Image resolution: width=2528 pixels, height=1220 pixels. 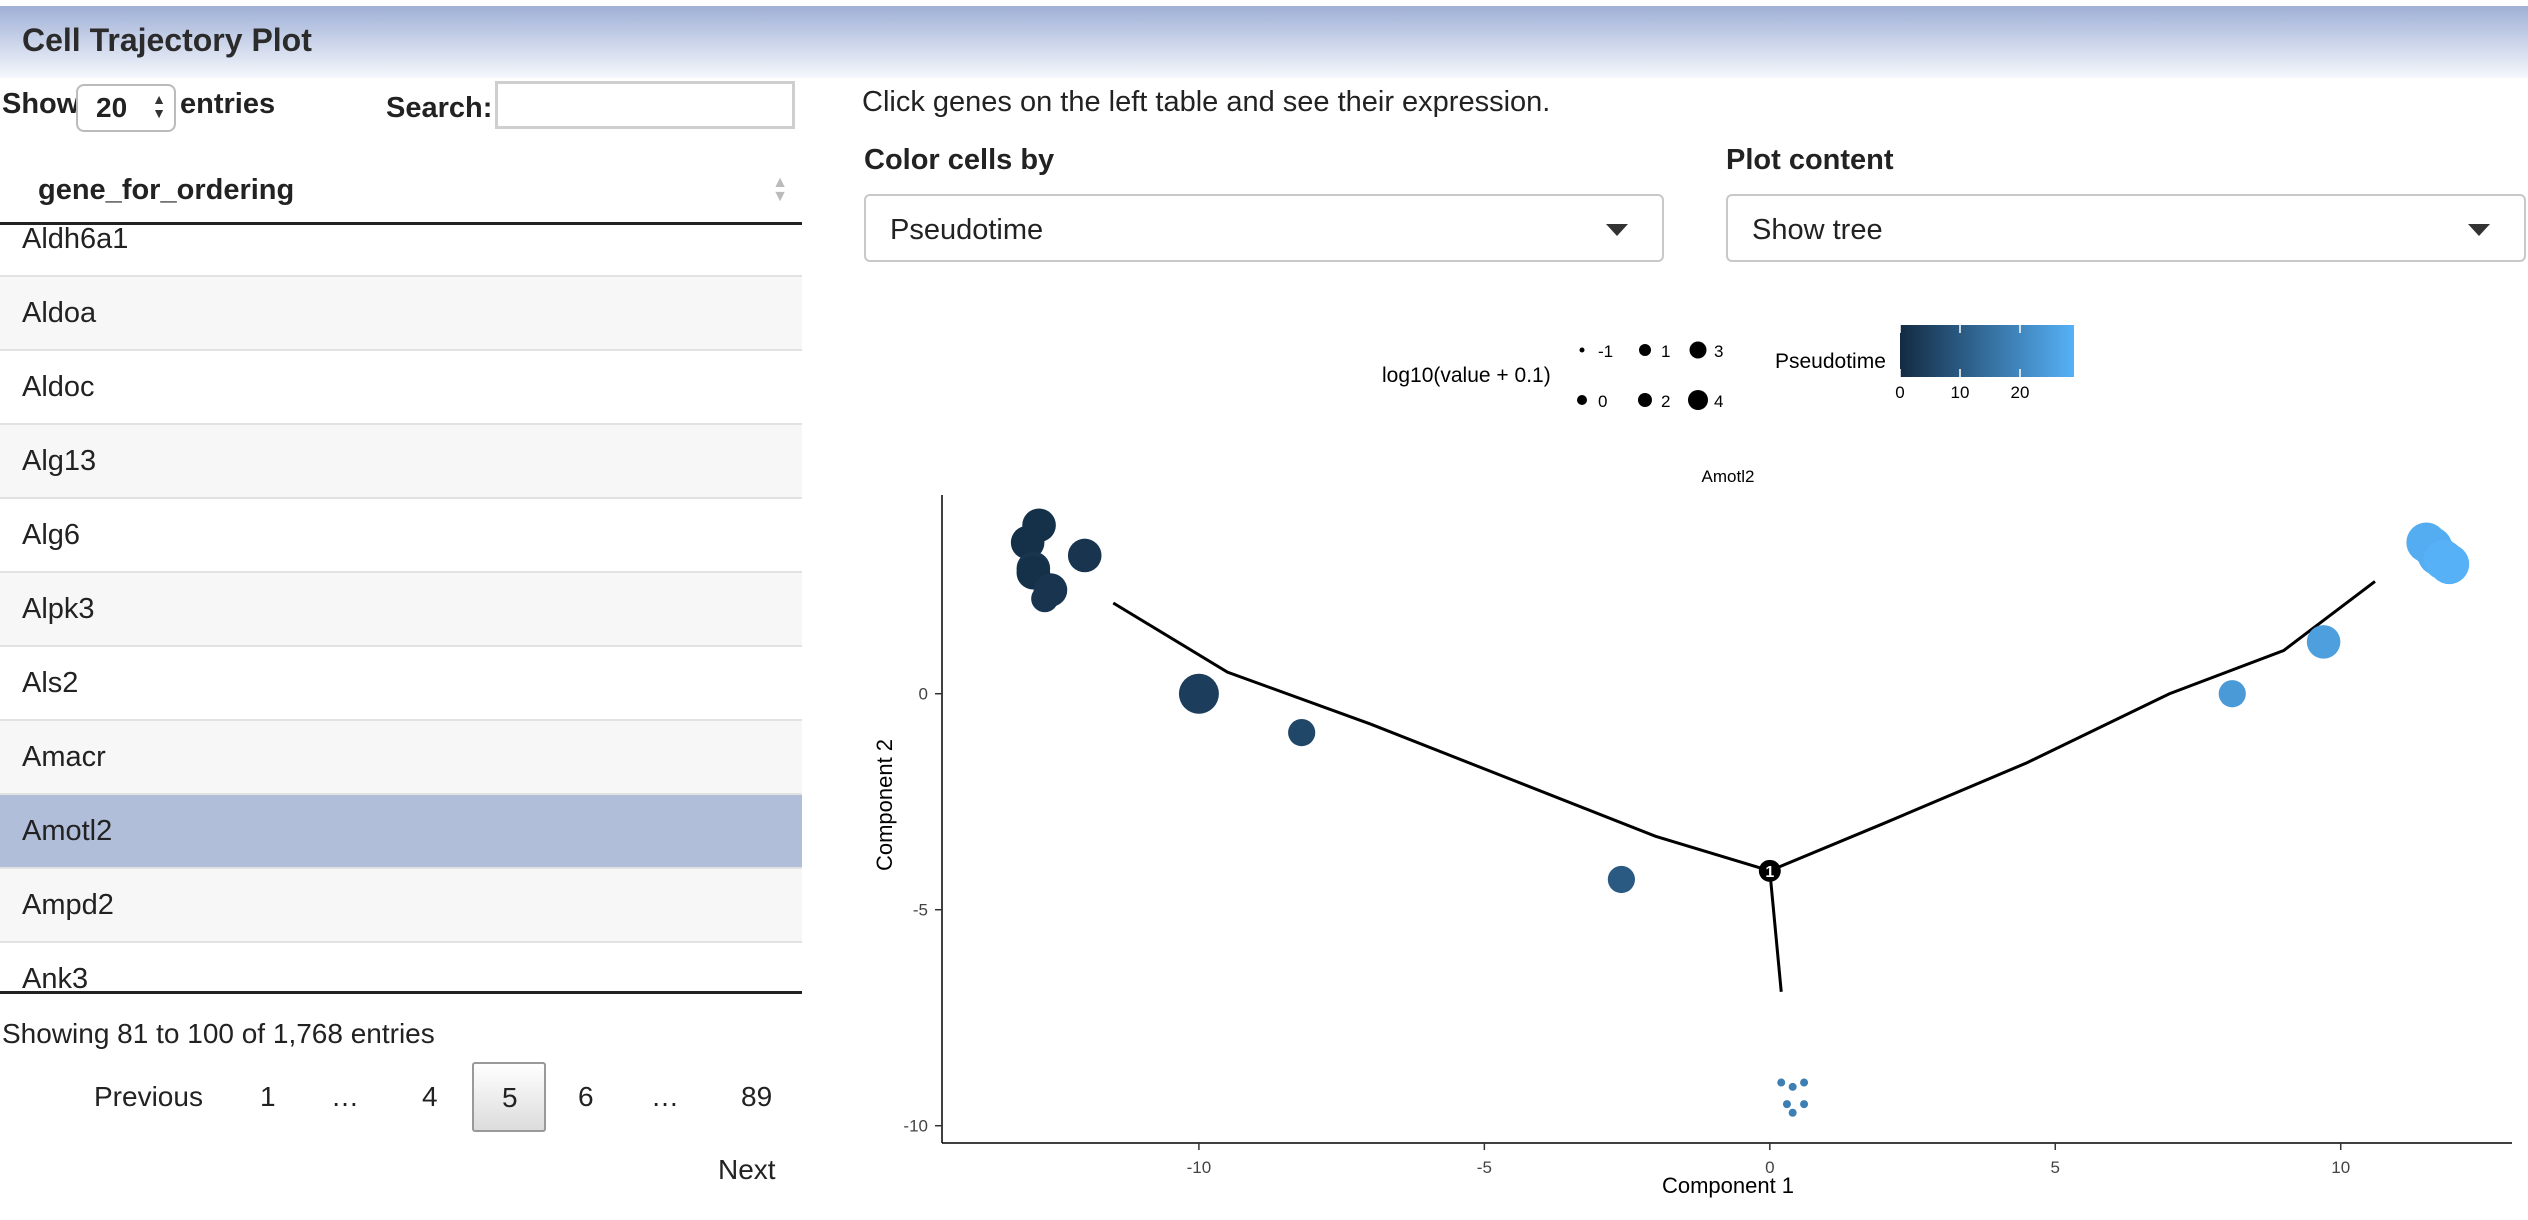 What do you see at coordinates (59, 461) in the screenshot?
I see `gene-cell: Alg13` at bounding box center [59, 461].